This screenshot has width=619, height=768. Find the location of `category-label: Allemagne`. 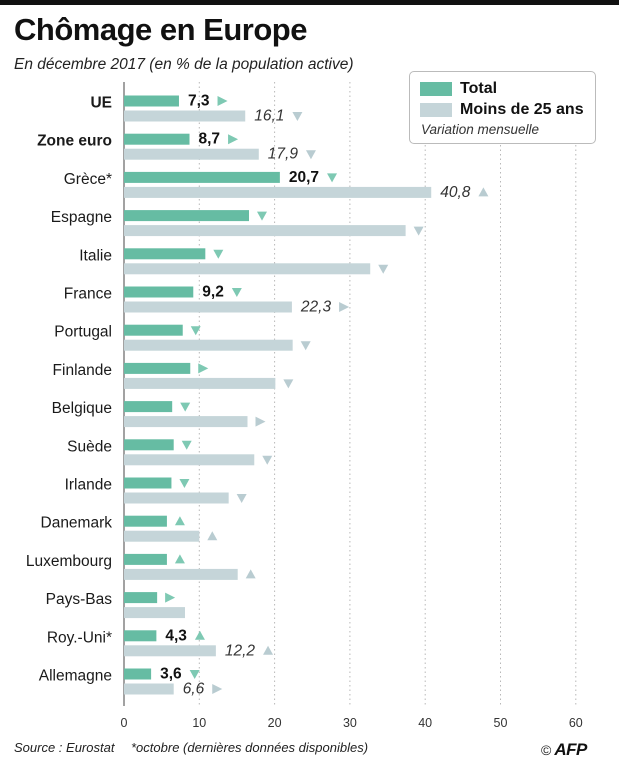

category-label: Allemagne is located at coordinates (75, 676).